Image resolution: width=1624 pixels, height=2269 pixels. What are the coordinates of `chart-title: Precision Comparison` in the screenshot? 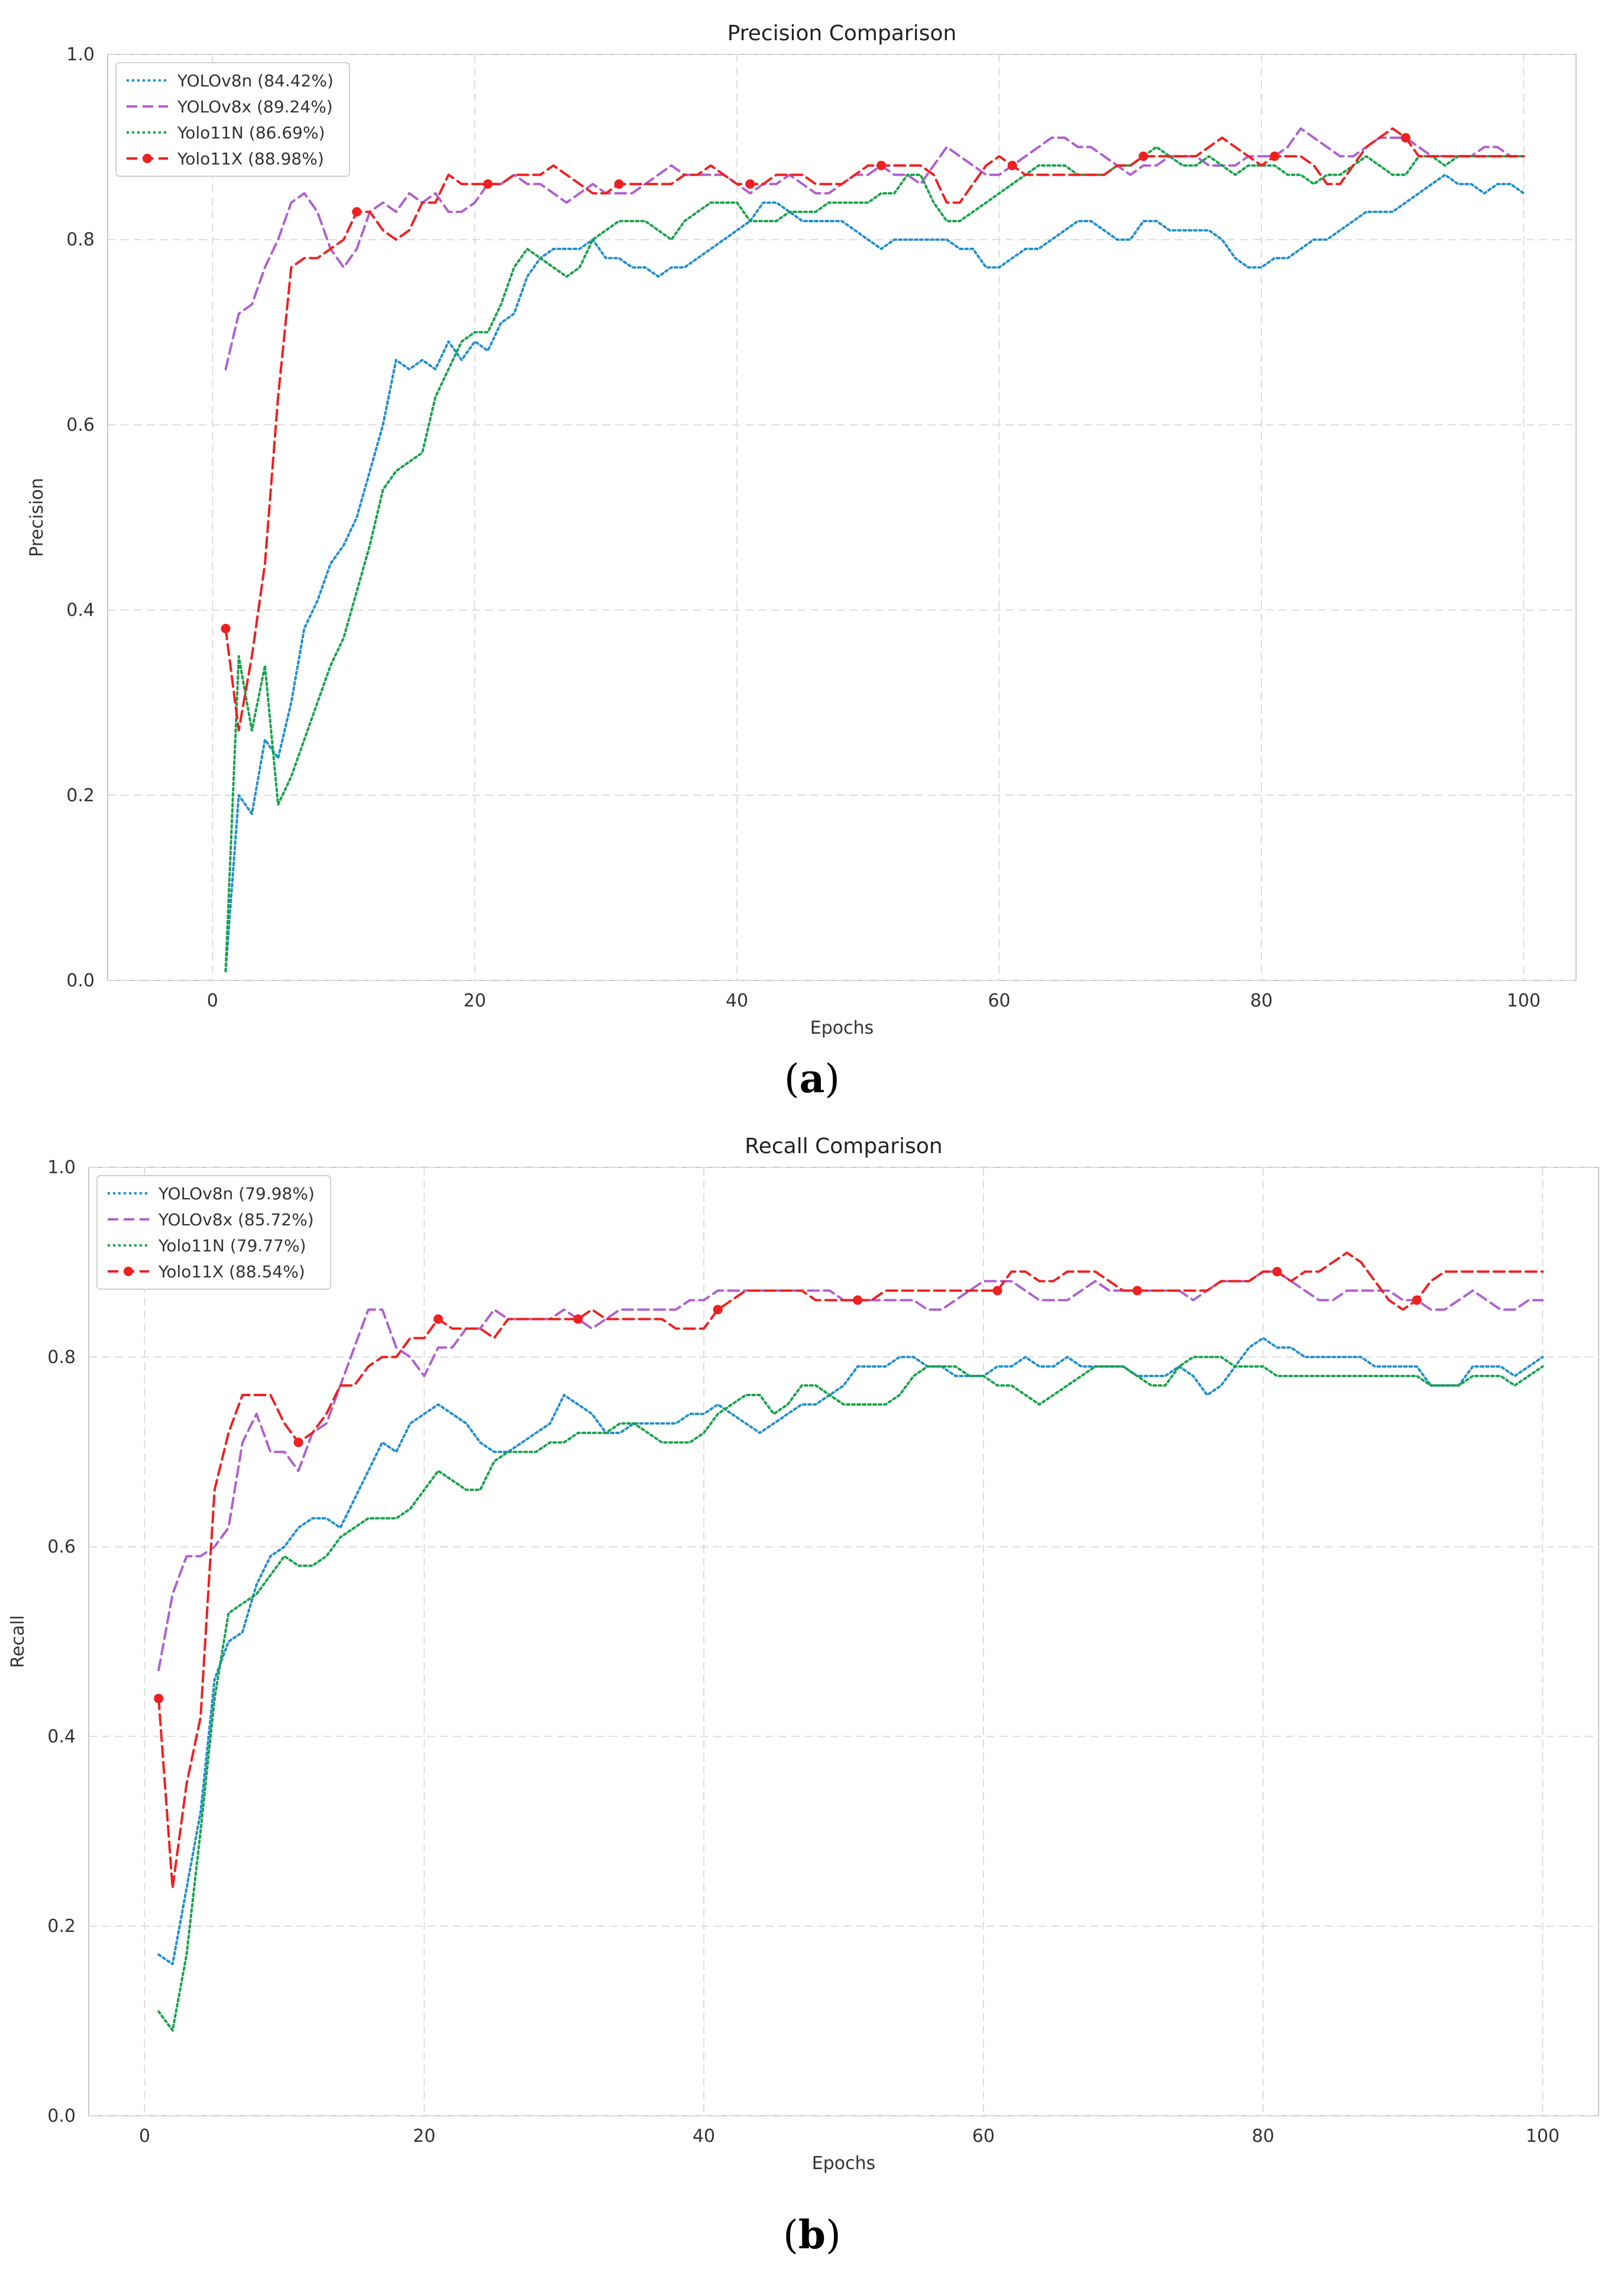 It's located at (842, 34).